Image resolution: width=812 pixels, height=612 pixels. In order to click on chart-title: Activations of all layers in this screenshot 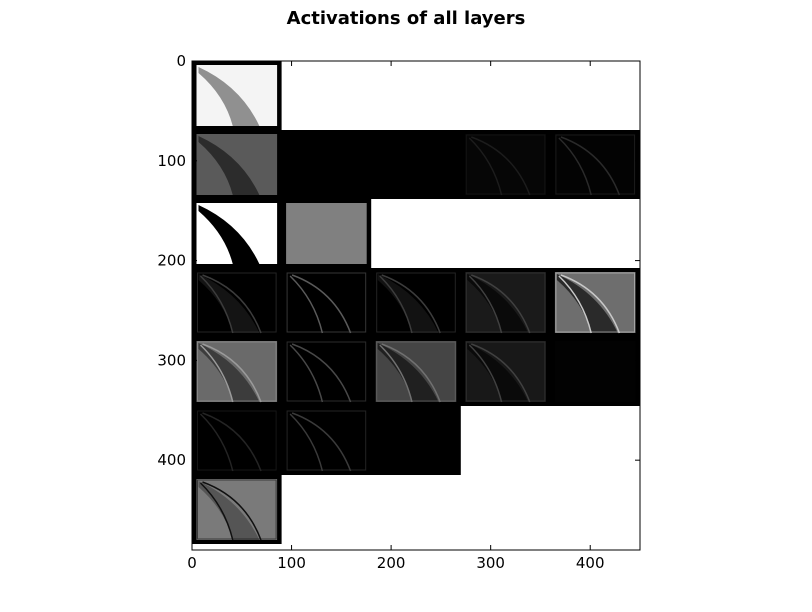, I will do `click(406, 18)`.